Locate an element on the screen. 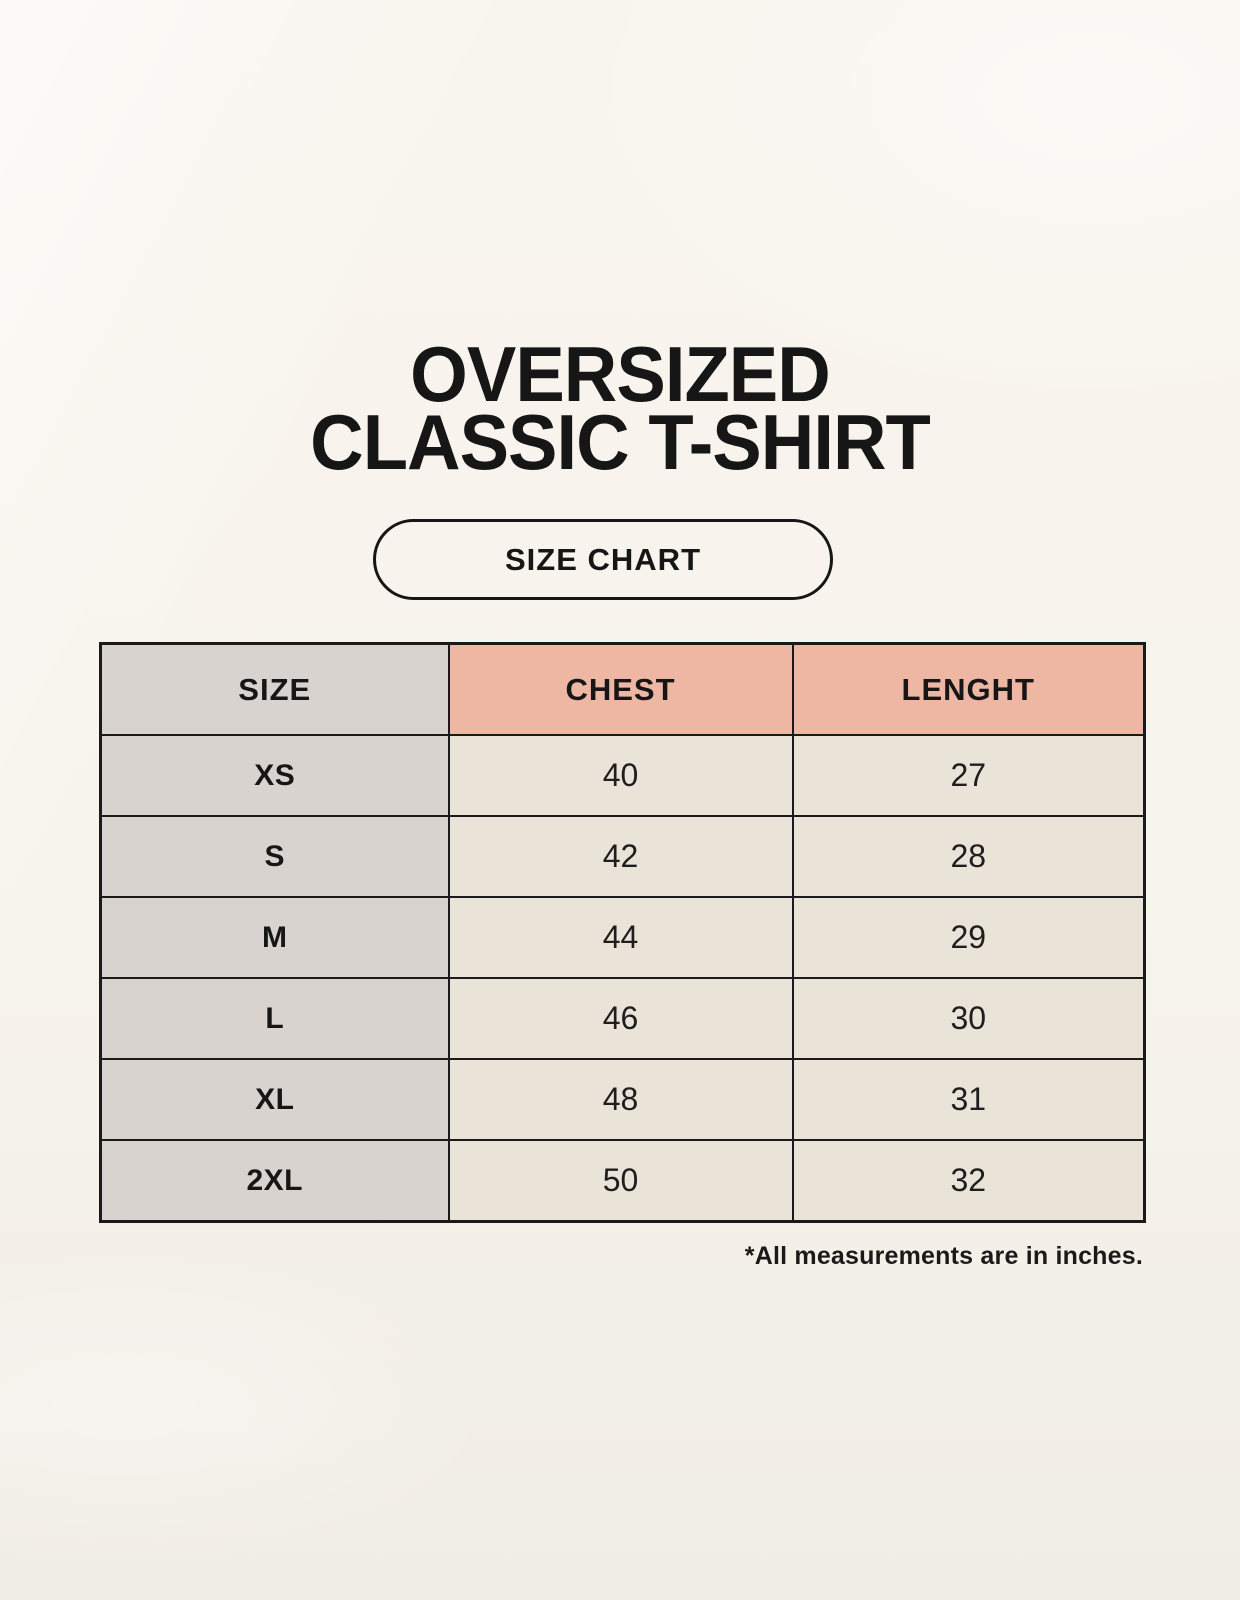 This screenshot has width=1240, height=1600. header-cell-chest: CHEST is located at coordinates (620, 689).